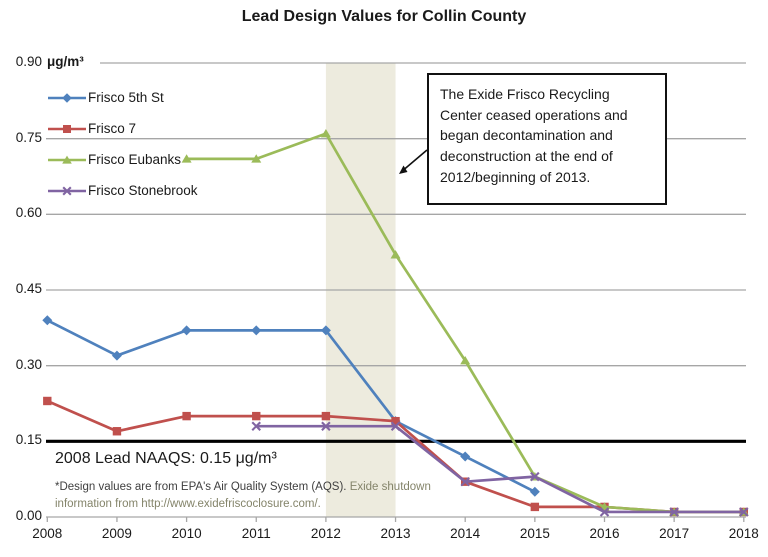  Describe the element at coordinates (28, 61) in the screenshot. I see `y-tick-label: 0.90` at that location.